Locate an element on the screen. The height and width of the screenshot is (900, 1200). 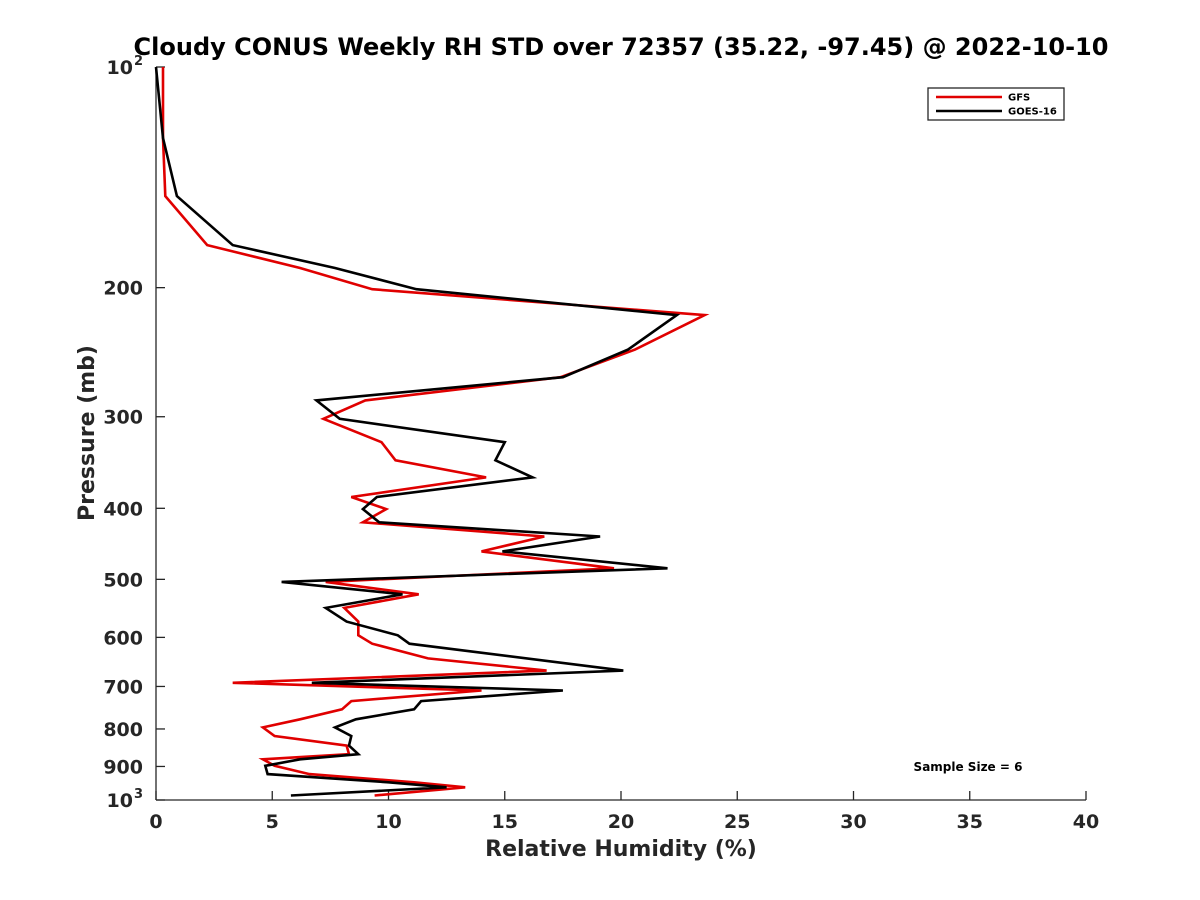
sample-size-annotation: Sample Size = 6 is located at coordinates (968, 767).